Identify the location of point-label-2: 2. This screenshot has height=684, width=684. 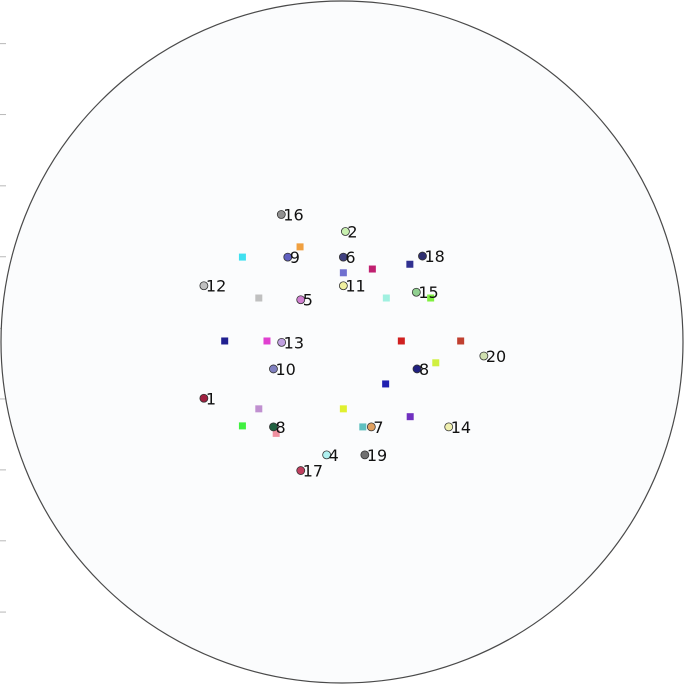
(352, 232).